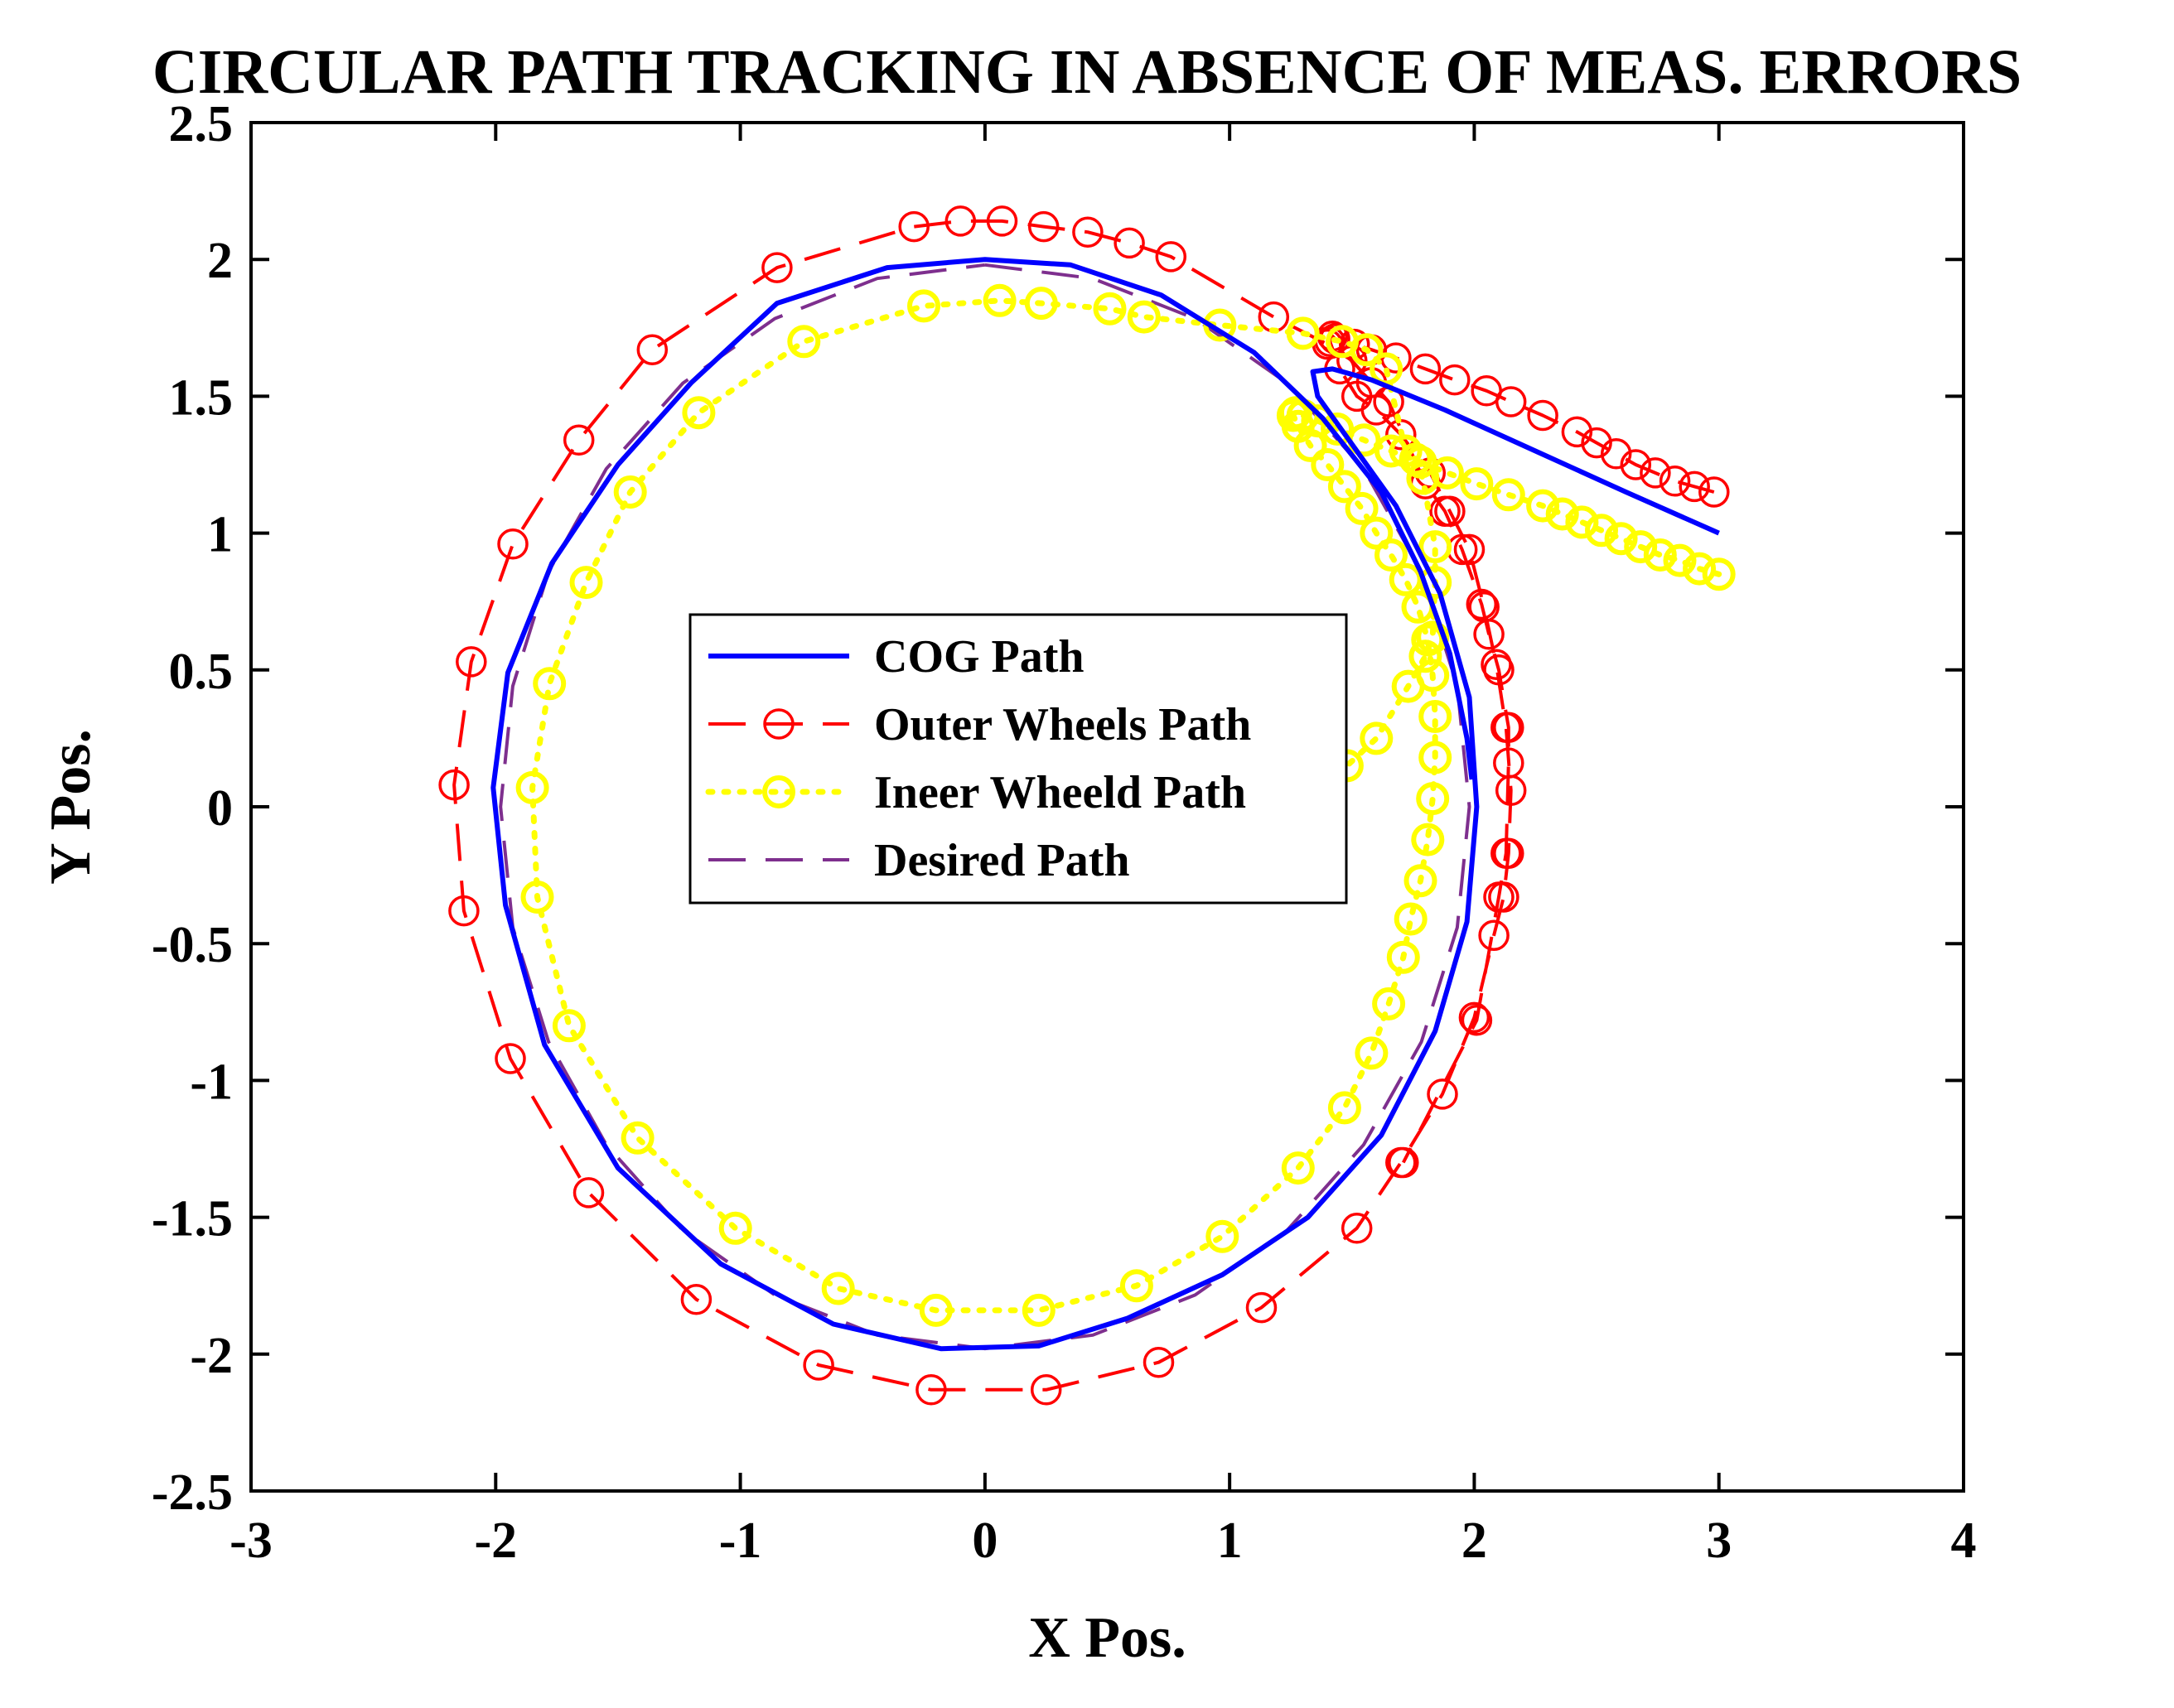  Describe the element at coordinates (1060, 792) in the screenshot. I see `legend-label: Ineer Wheeld Path` at that location.